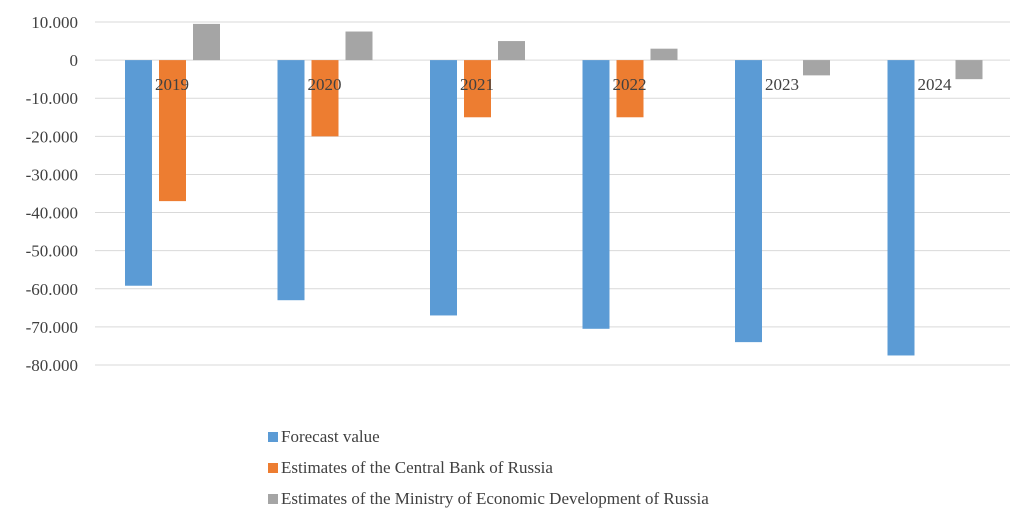  I want to click on bar-central-bank-2022, so click(630, 89).